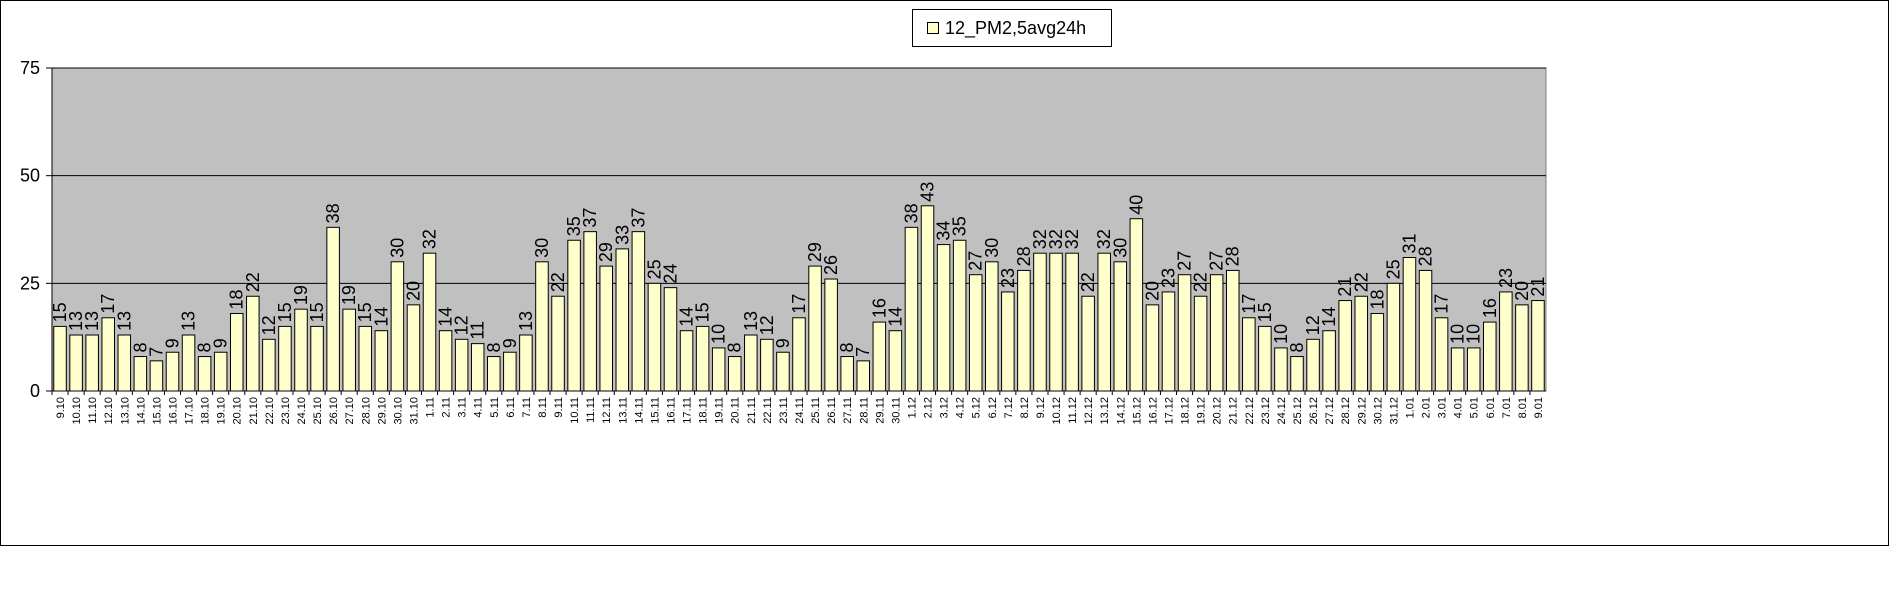 This screenshot has height=600, width=1891. I want to click on x-tick-label: 8.01, so click(1523, 407).